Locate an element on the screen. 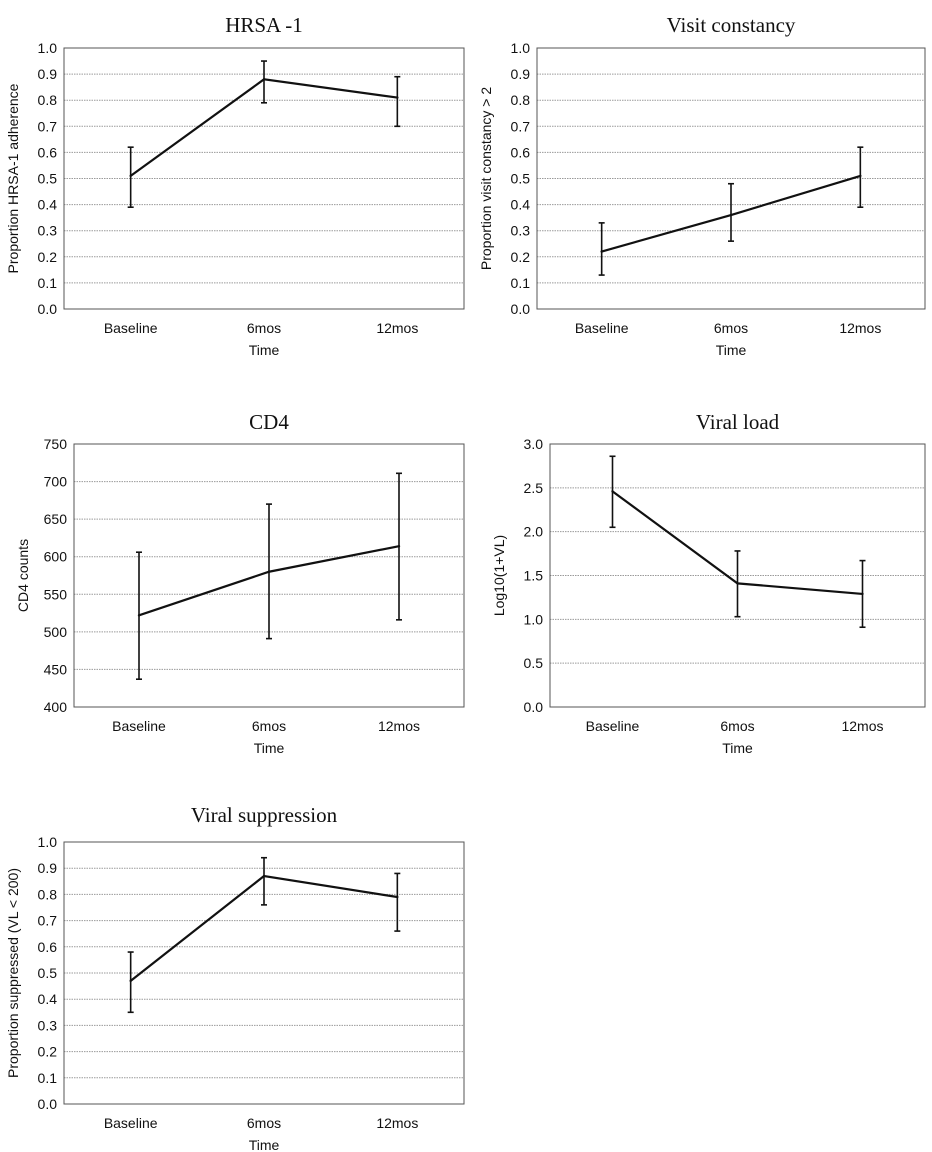 This screenshot has width=932, height=1152. y-tick-label: 500 is located at coordinates (56, 632).